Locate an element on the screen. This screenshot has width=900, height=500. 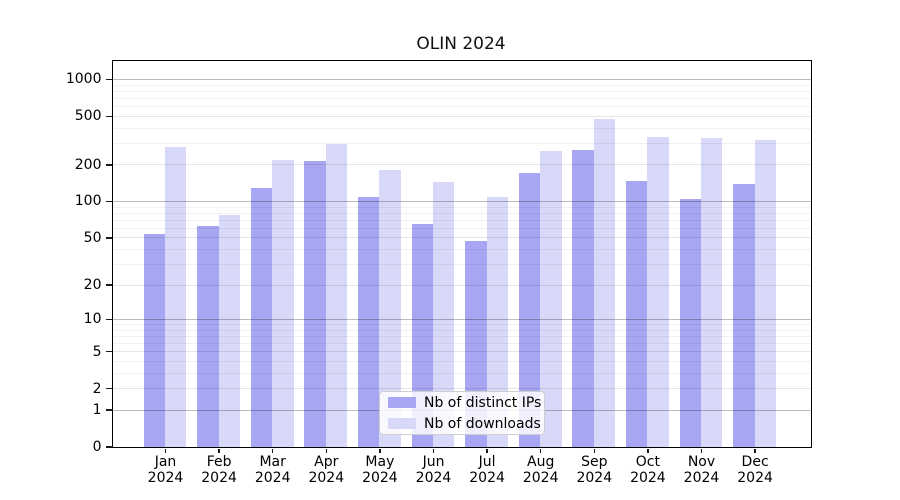
y-tick-label-20: 20 is located at coordinates (92, 285).